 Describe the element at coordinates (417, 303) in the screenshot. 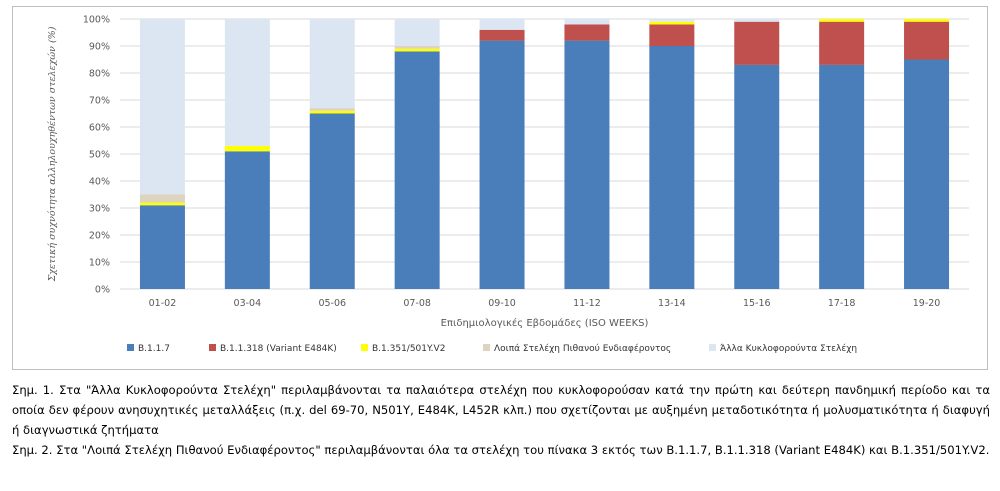

I see `x-tick-label: 07-08` at that location.